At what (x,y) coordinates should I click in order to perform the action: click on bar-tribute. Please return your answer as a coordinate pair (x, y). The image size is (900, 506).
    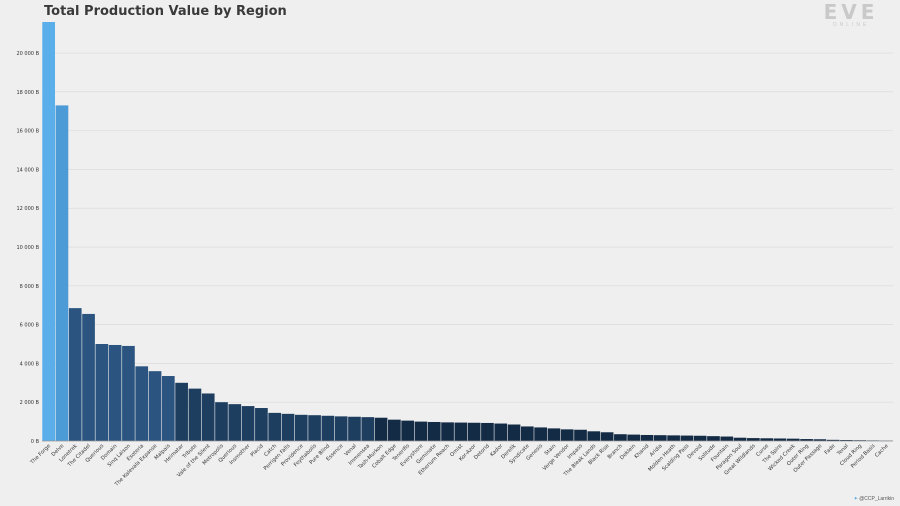
    Looking at the image, I should click on (195, 414).